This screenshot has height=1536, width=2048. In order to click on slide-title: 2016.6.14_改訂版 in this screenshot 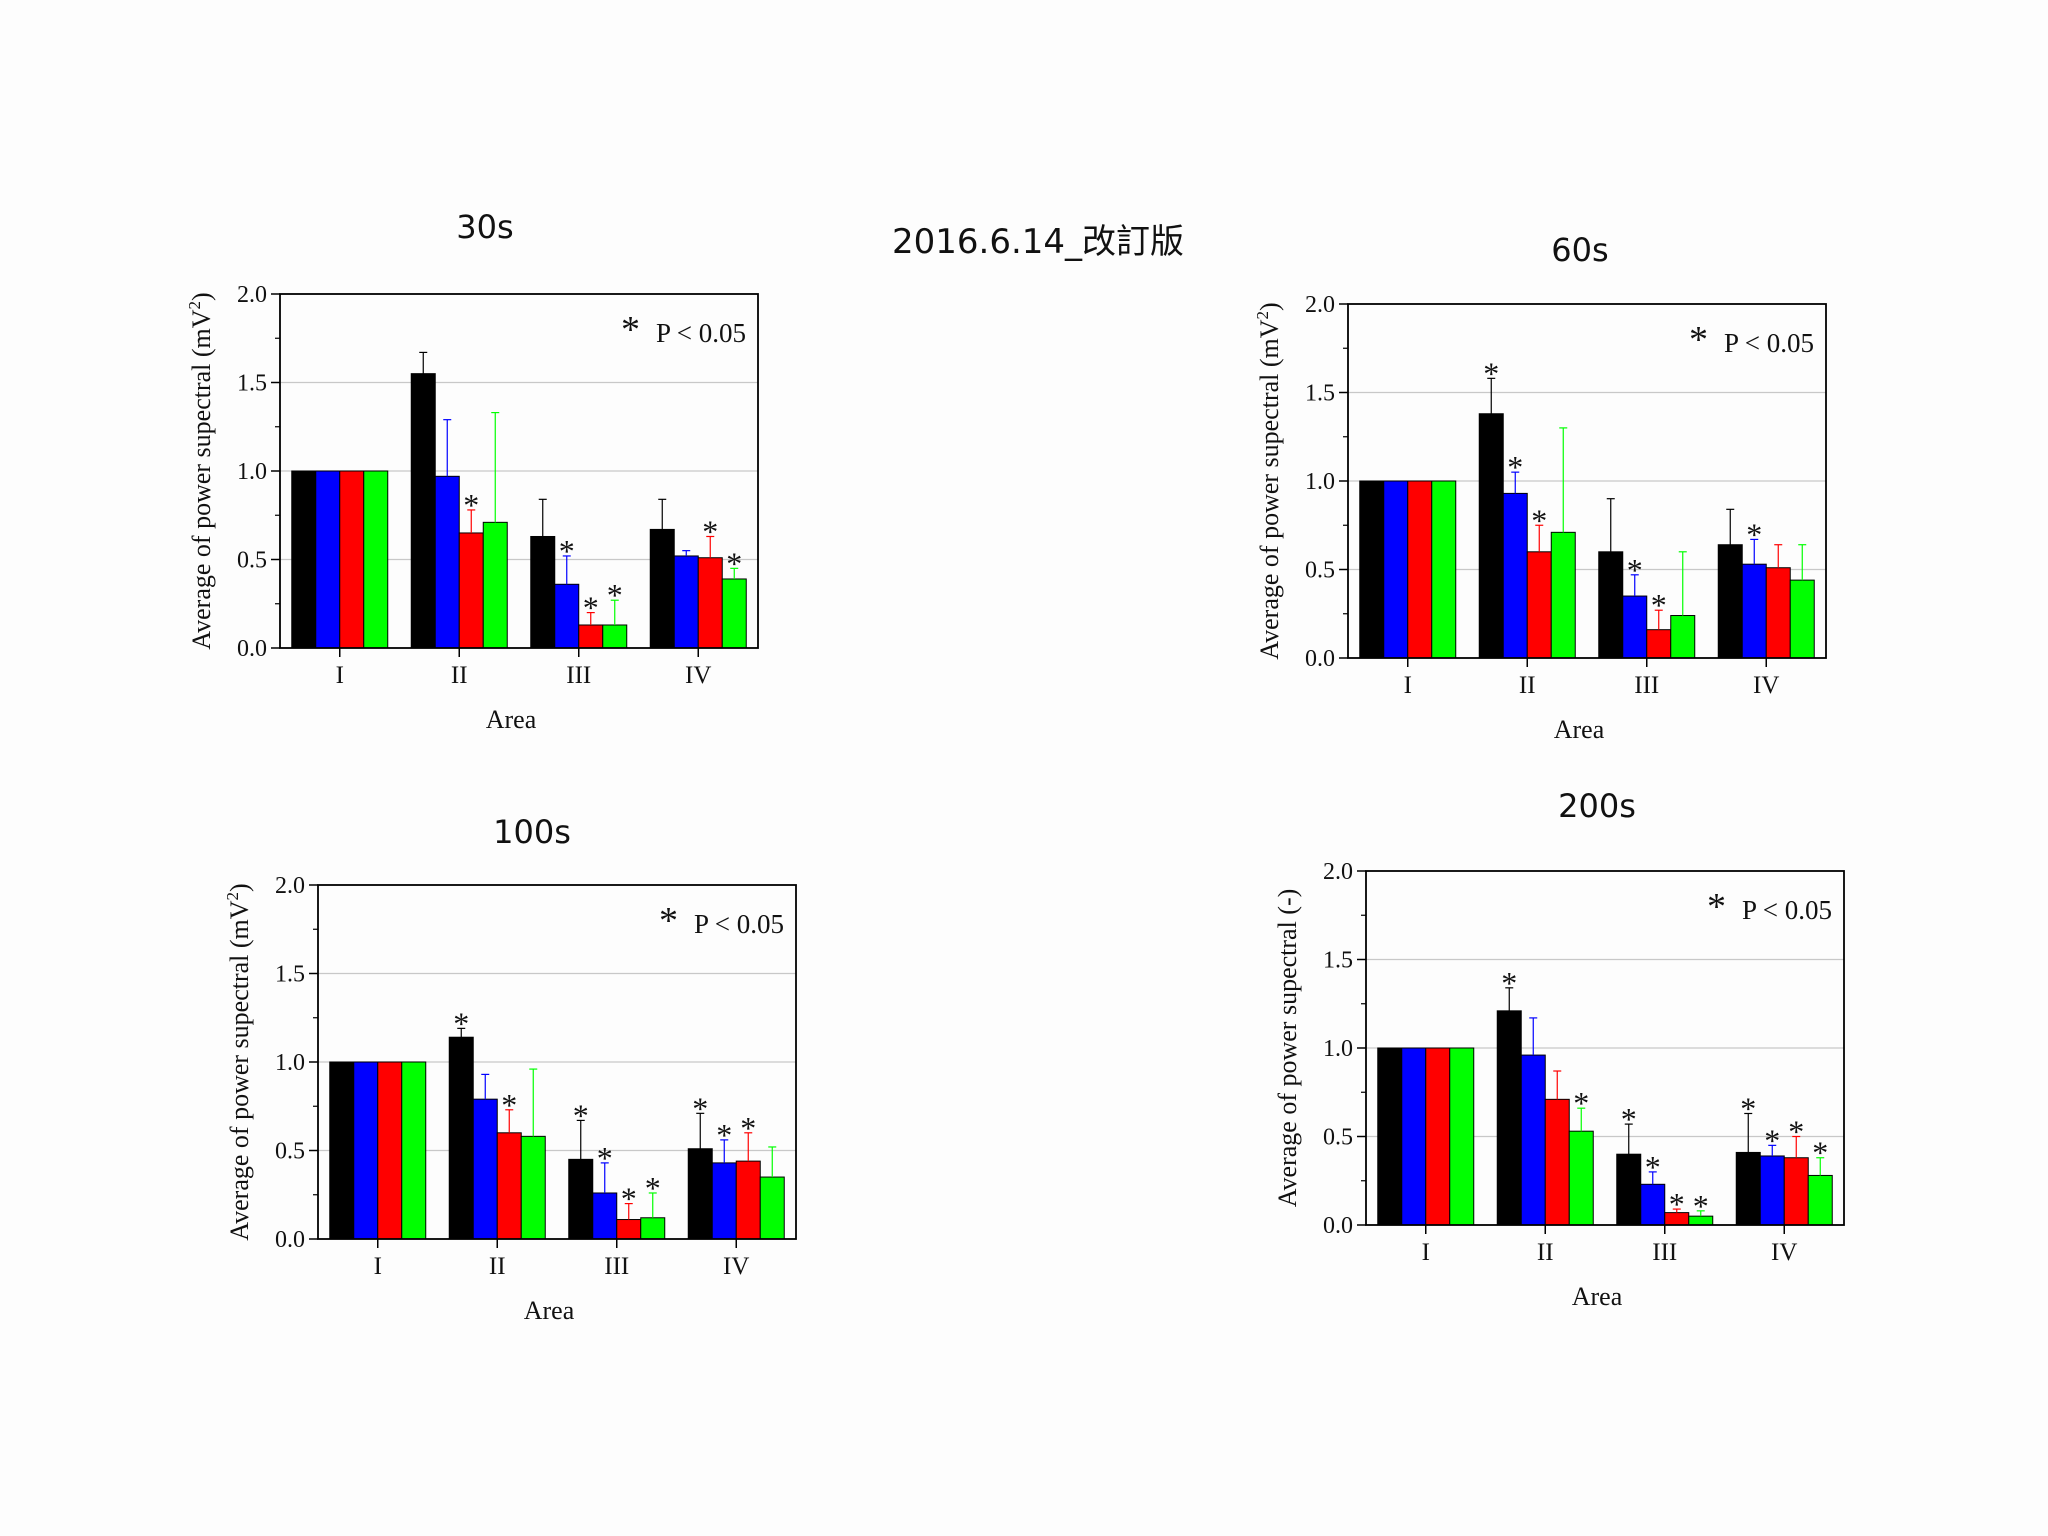, I will do `click(1038, 242)`.